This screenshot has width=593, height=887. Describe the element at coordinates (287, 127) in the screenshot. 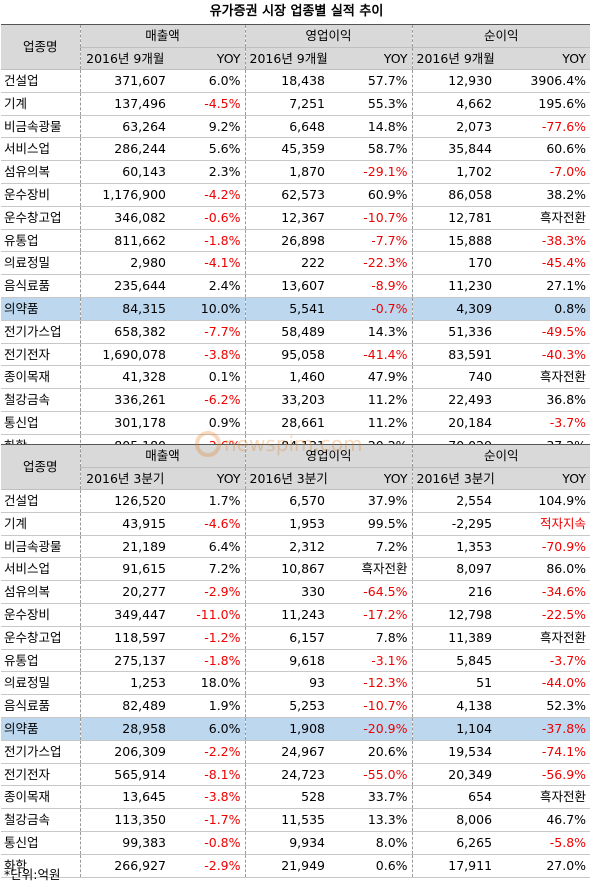

I see `operating-profit-value: 6,648` at that location.